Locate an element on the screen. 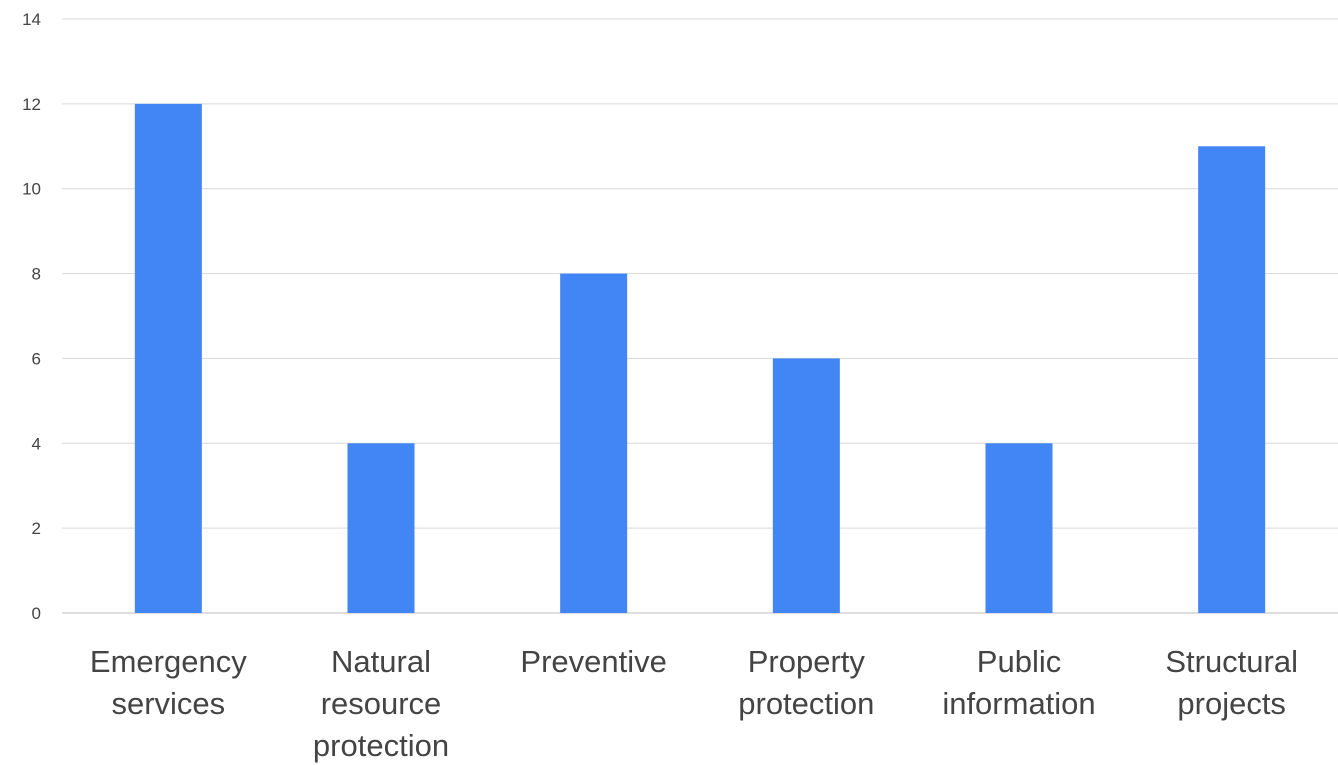  x-category-label: Natural resource protection is located at coordinates (381, 703).